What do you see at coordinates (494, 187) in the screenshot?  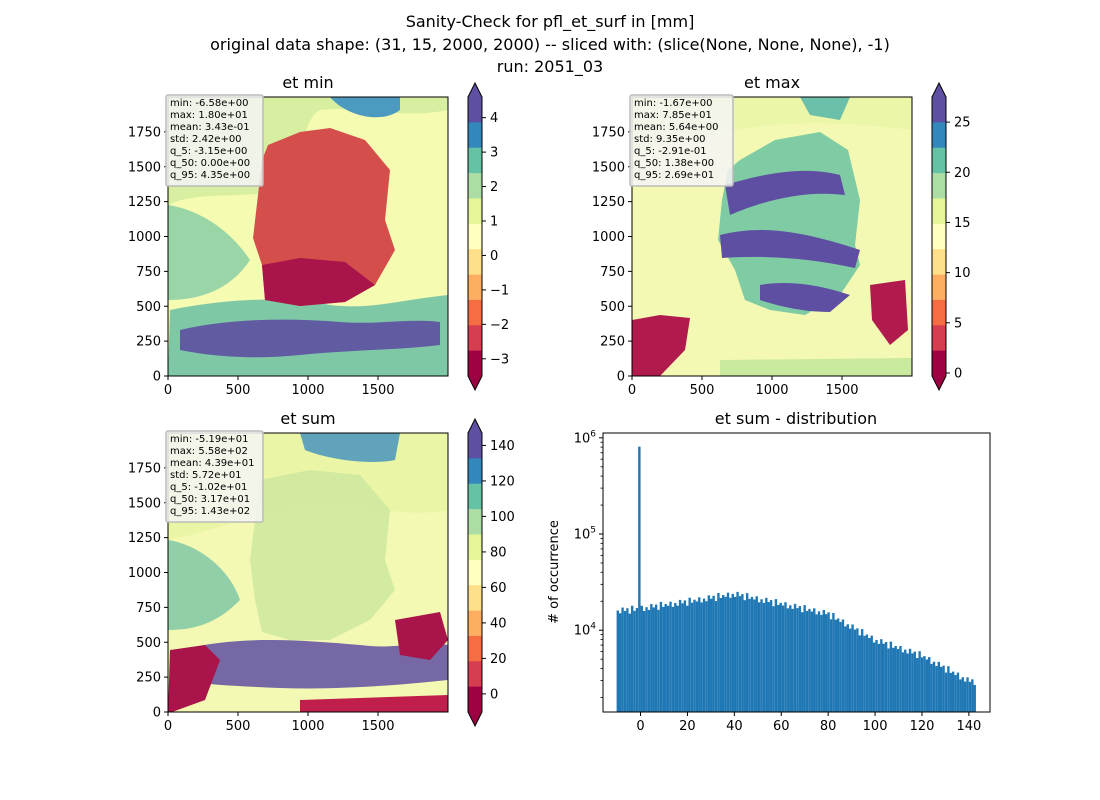 I see `colorbar-tick-label: 2` at bounding box center [494, 187].